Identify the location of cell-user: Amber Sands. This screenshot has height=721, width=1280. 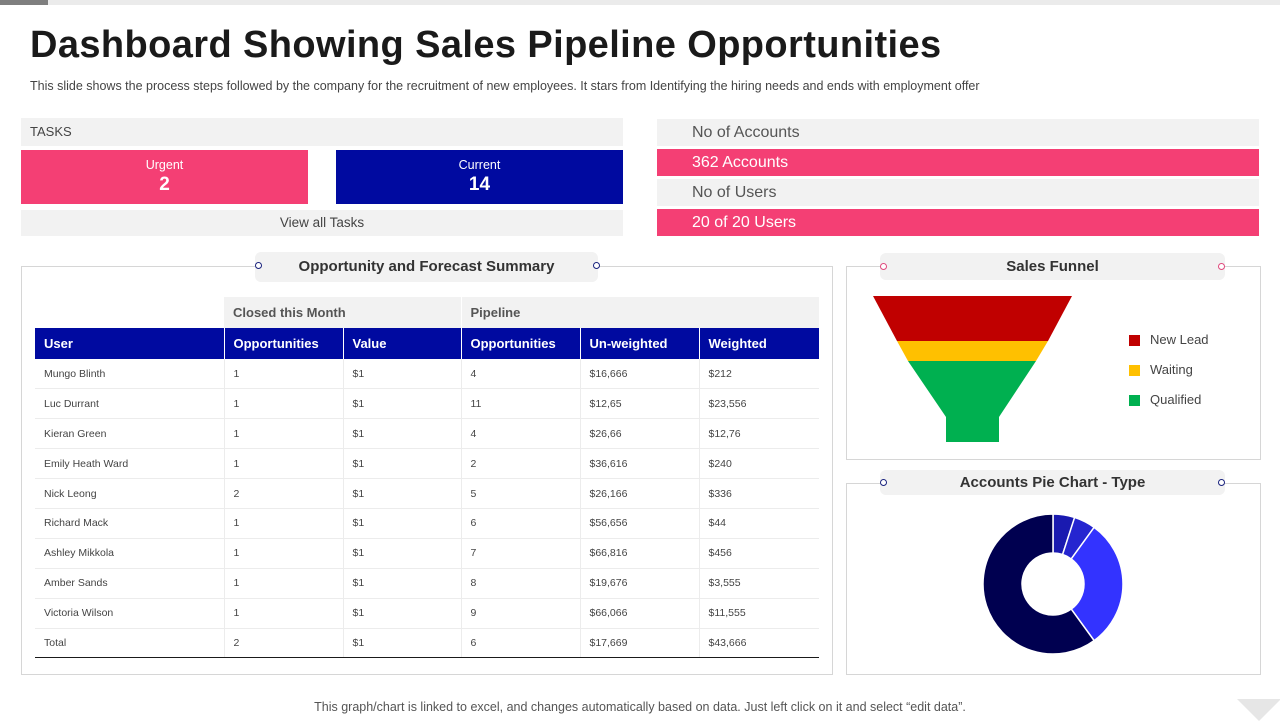
(130, 583).